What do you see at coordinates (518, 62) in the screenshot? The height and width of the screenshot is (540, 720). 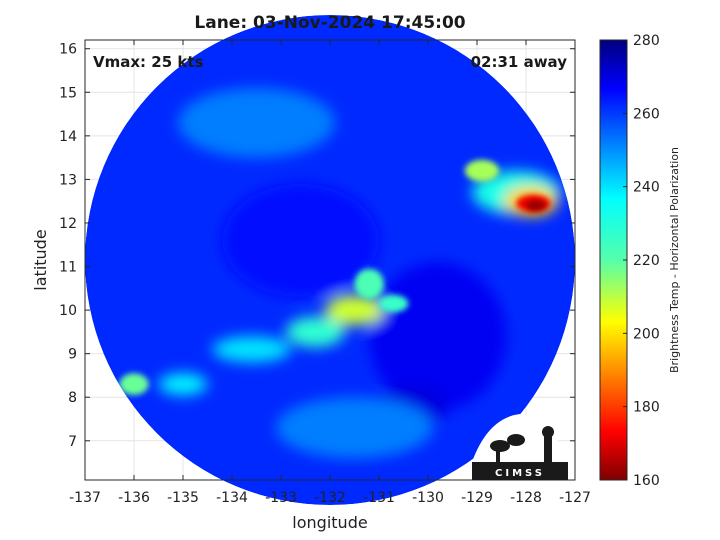 I see `time-offset-annotation: 02:31 away` at bounding box center [518, 62].